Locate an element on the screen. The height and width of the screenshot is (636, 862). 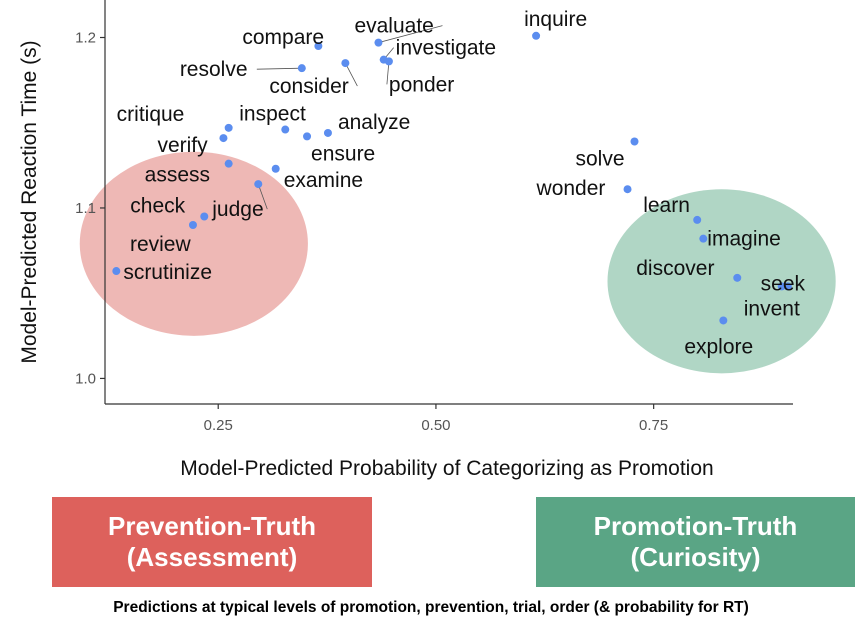
x-tick-label: 0.25 is located at coordinates (218, 425).